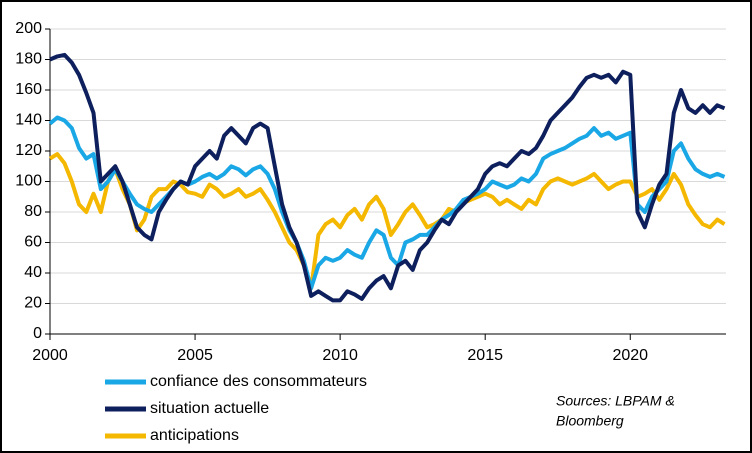  I want to click on y-tick-label: 80, so click(33, 211).